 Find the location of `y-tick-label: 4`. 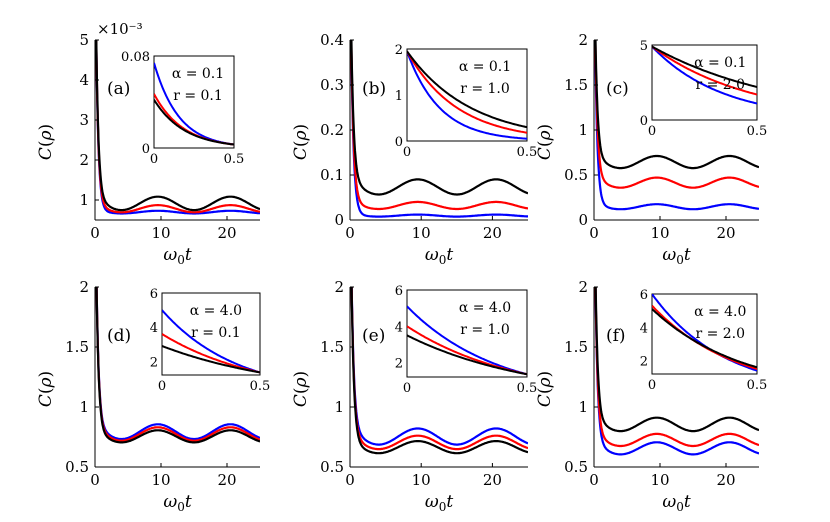

y-tick-label: 4 is located at coordinates (84, 80).